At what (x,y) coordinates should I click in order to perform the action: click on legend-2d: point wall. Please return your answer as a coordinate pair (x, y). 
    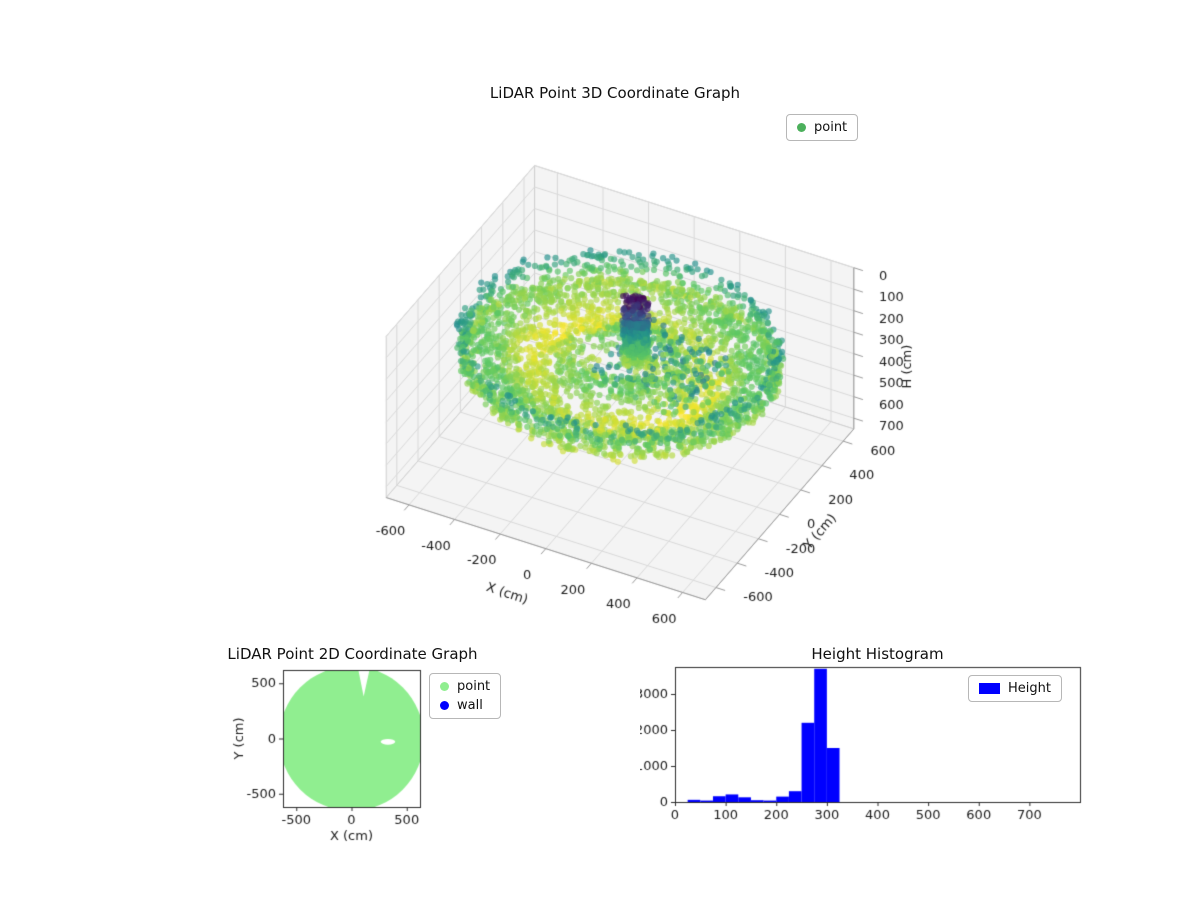
    Looking at the image, I should click on (465, 696).